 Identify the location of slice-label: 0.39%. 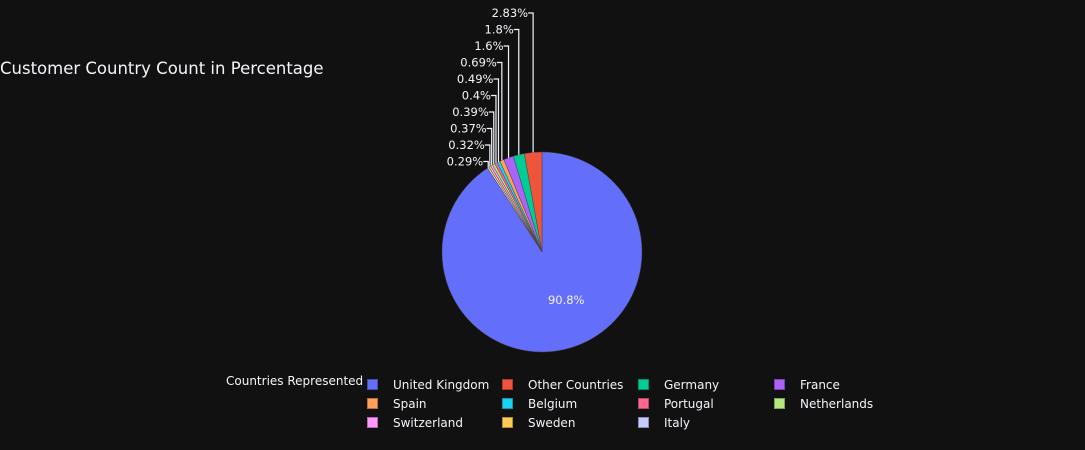
(470, 112).